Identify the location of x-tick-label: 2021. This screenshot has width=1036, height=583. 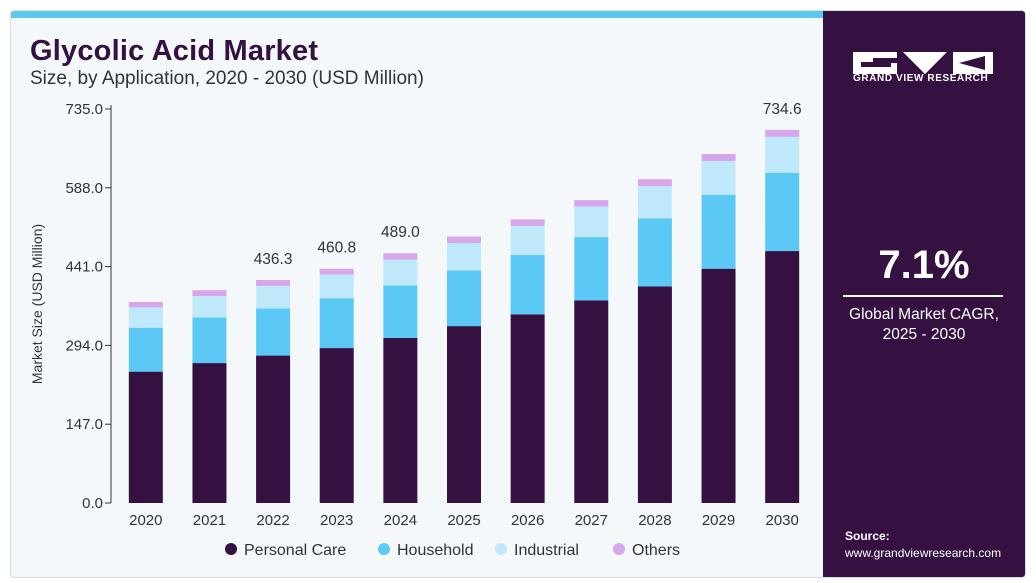
(209, 520).